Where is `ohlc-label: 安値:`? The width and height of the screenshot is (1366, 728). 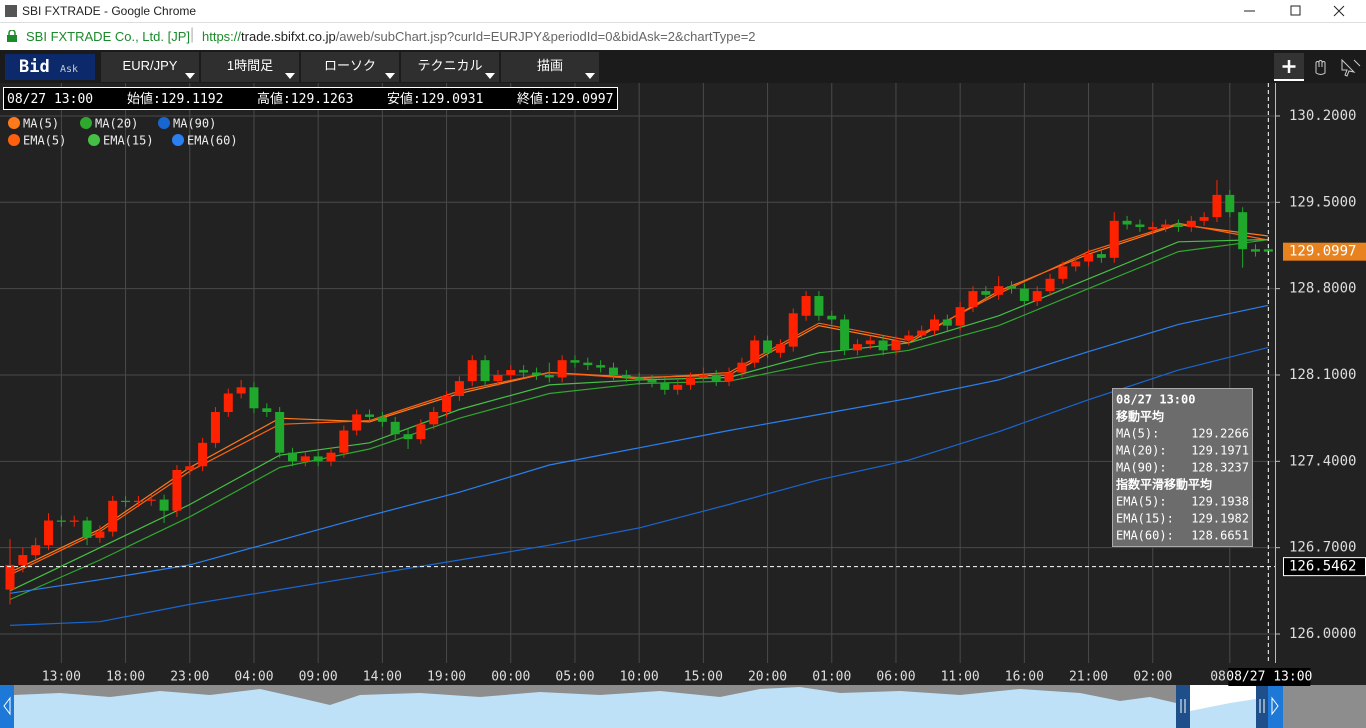
ohlc-label: 安値: is located at coordinates (404, 99).